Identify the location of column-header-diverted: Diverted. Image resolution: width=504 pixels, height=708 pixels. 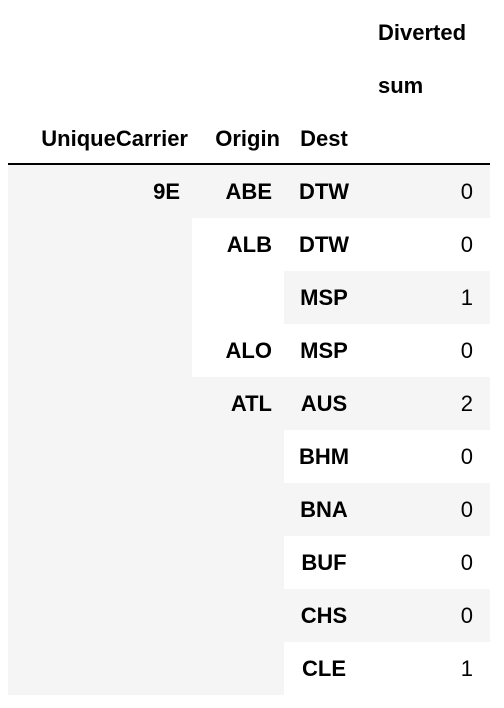
(422, 32).